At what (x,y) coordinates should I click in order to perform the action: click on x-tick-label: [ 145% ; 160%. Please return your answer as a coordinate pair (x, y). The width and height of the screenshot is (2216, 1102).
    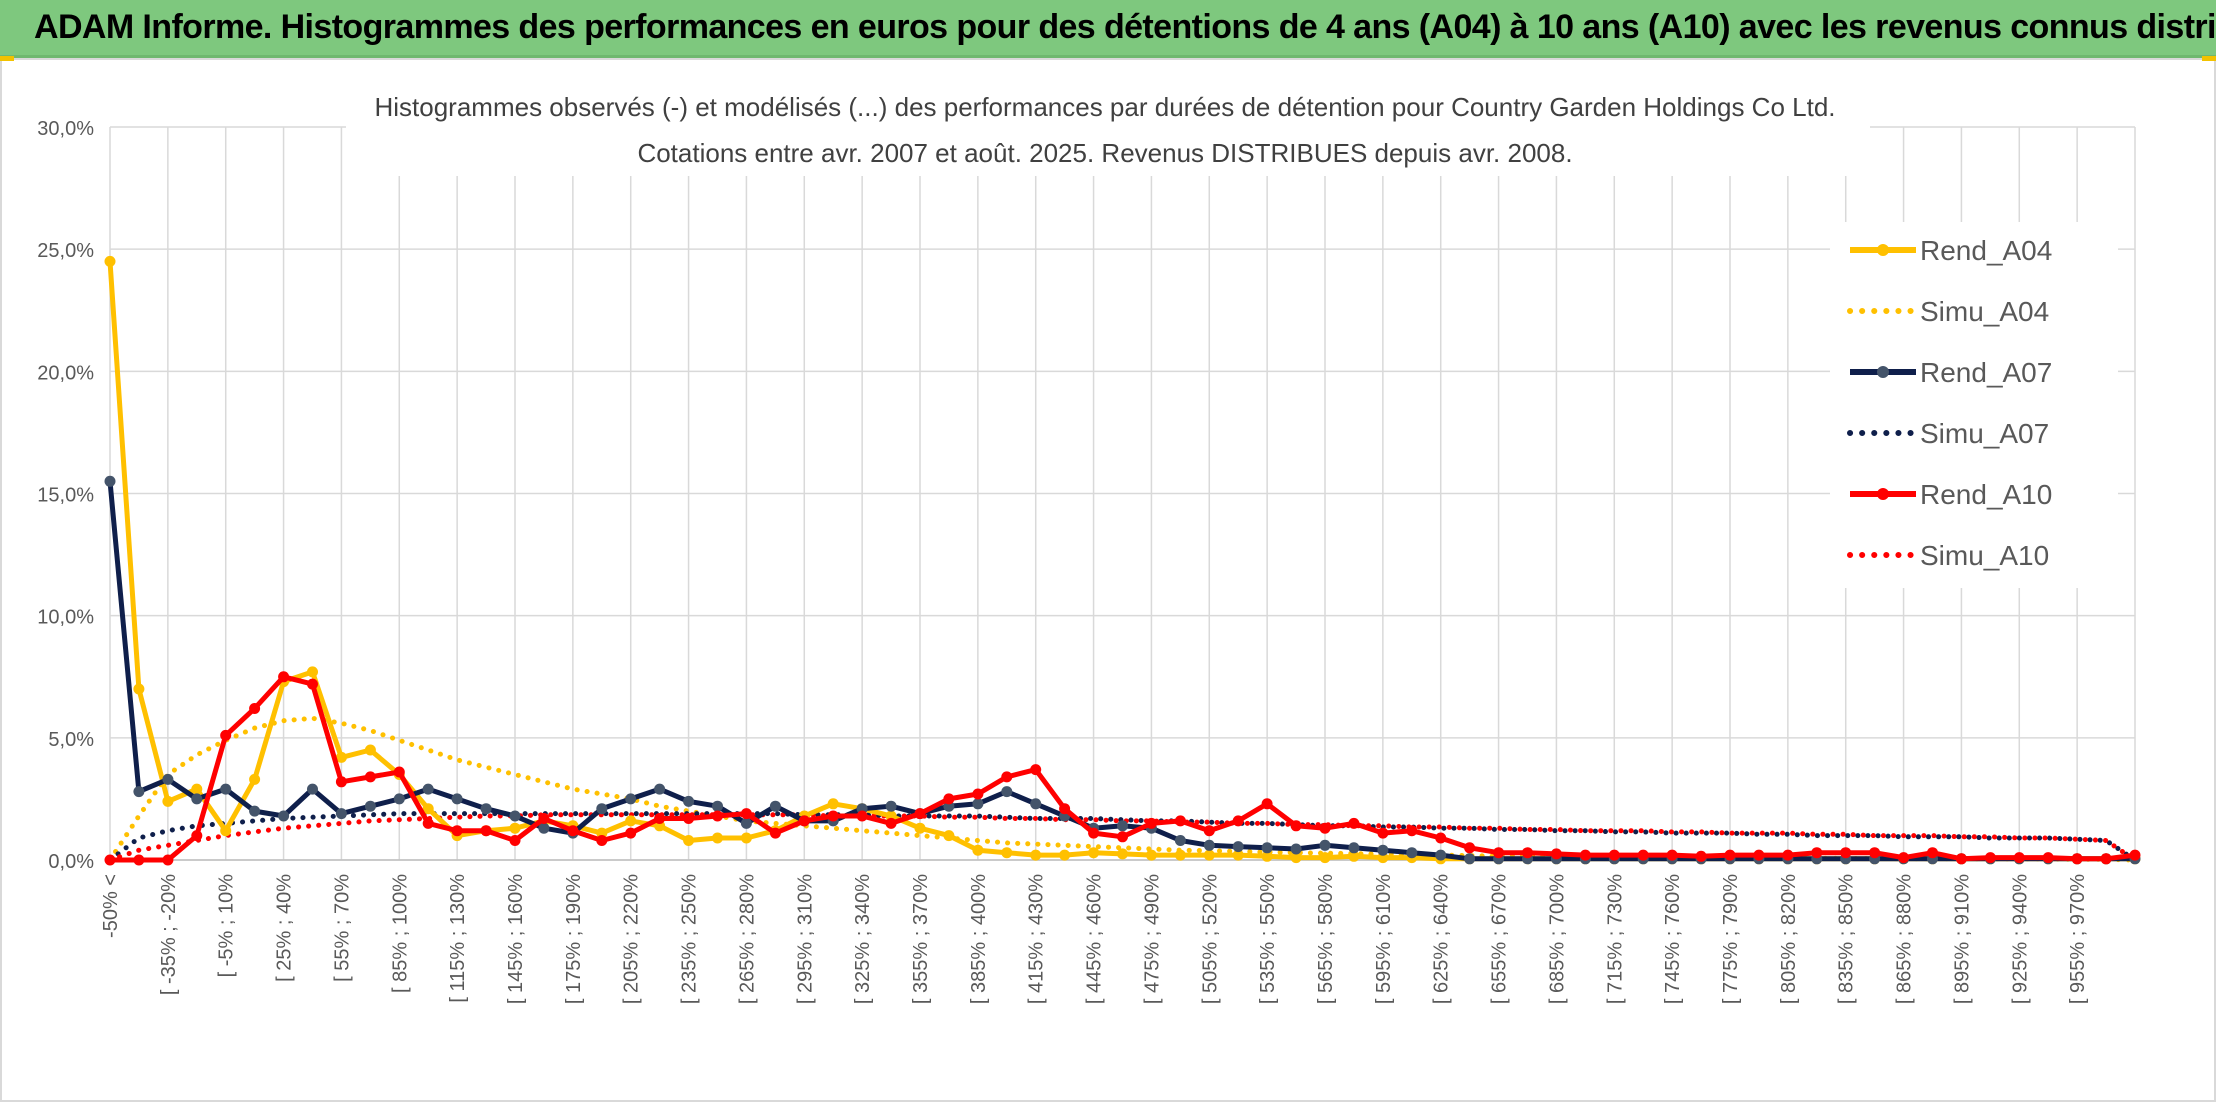
    Looking at the image, I should click on (516, 939).